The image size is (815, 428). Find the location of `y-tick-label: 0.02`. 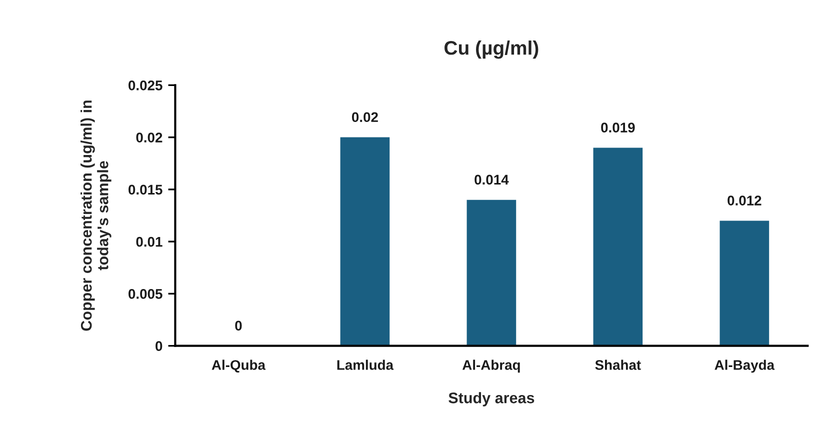

y-tick-label: 0.02 is located at coordinates (149, 137).